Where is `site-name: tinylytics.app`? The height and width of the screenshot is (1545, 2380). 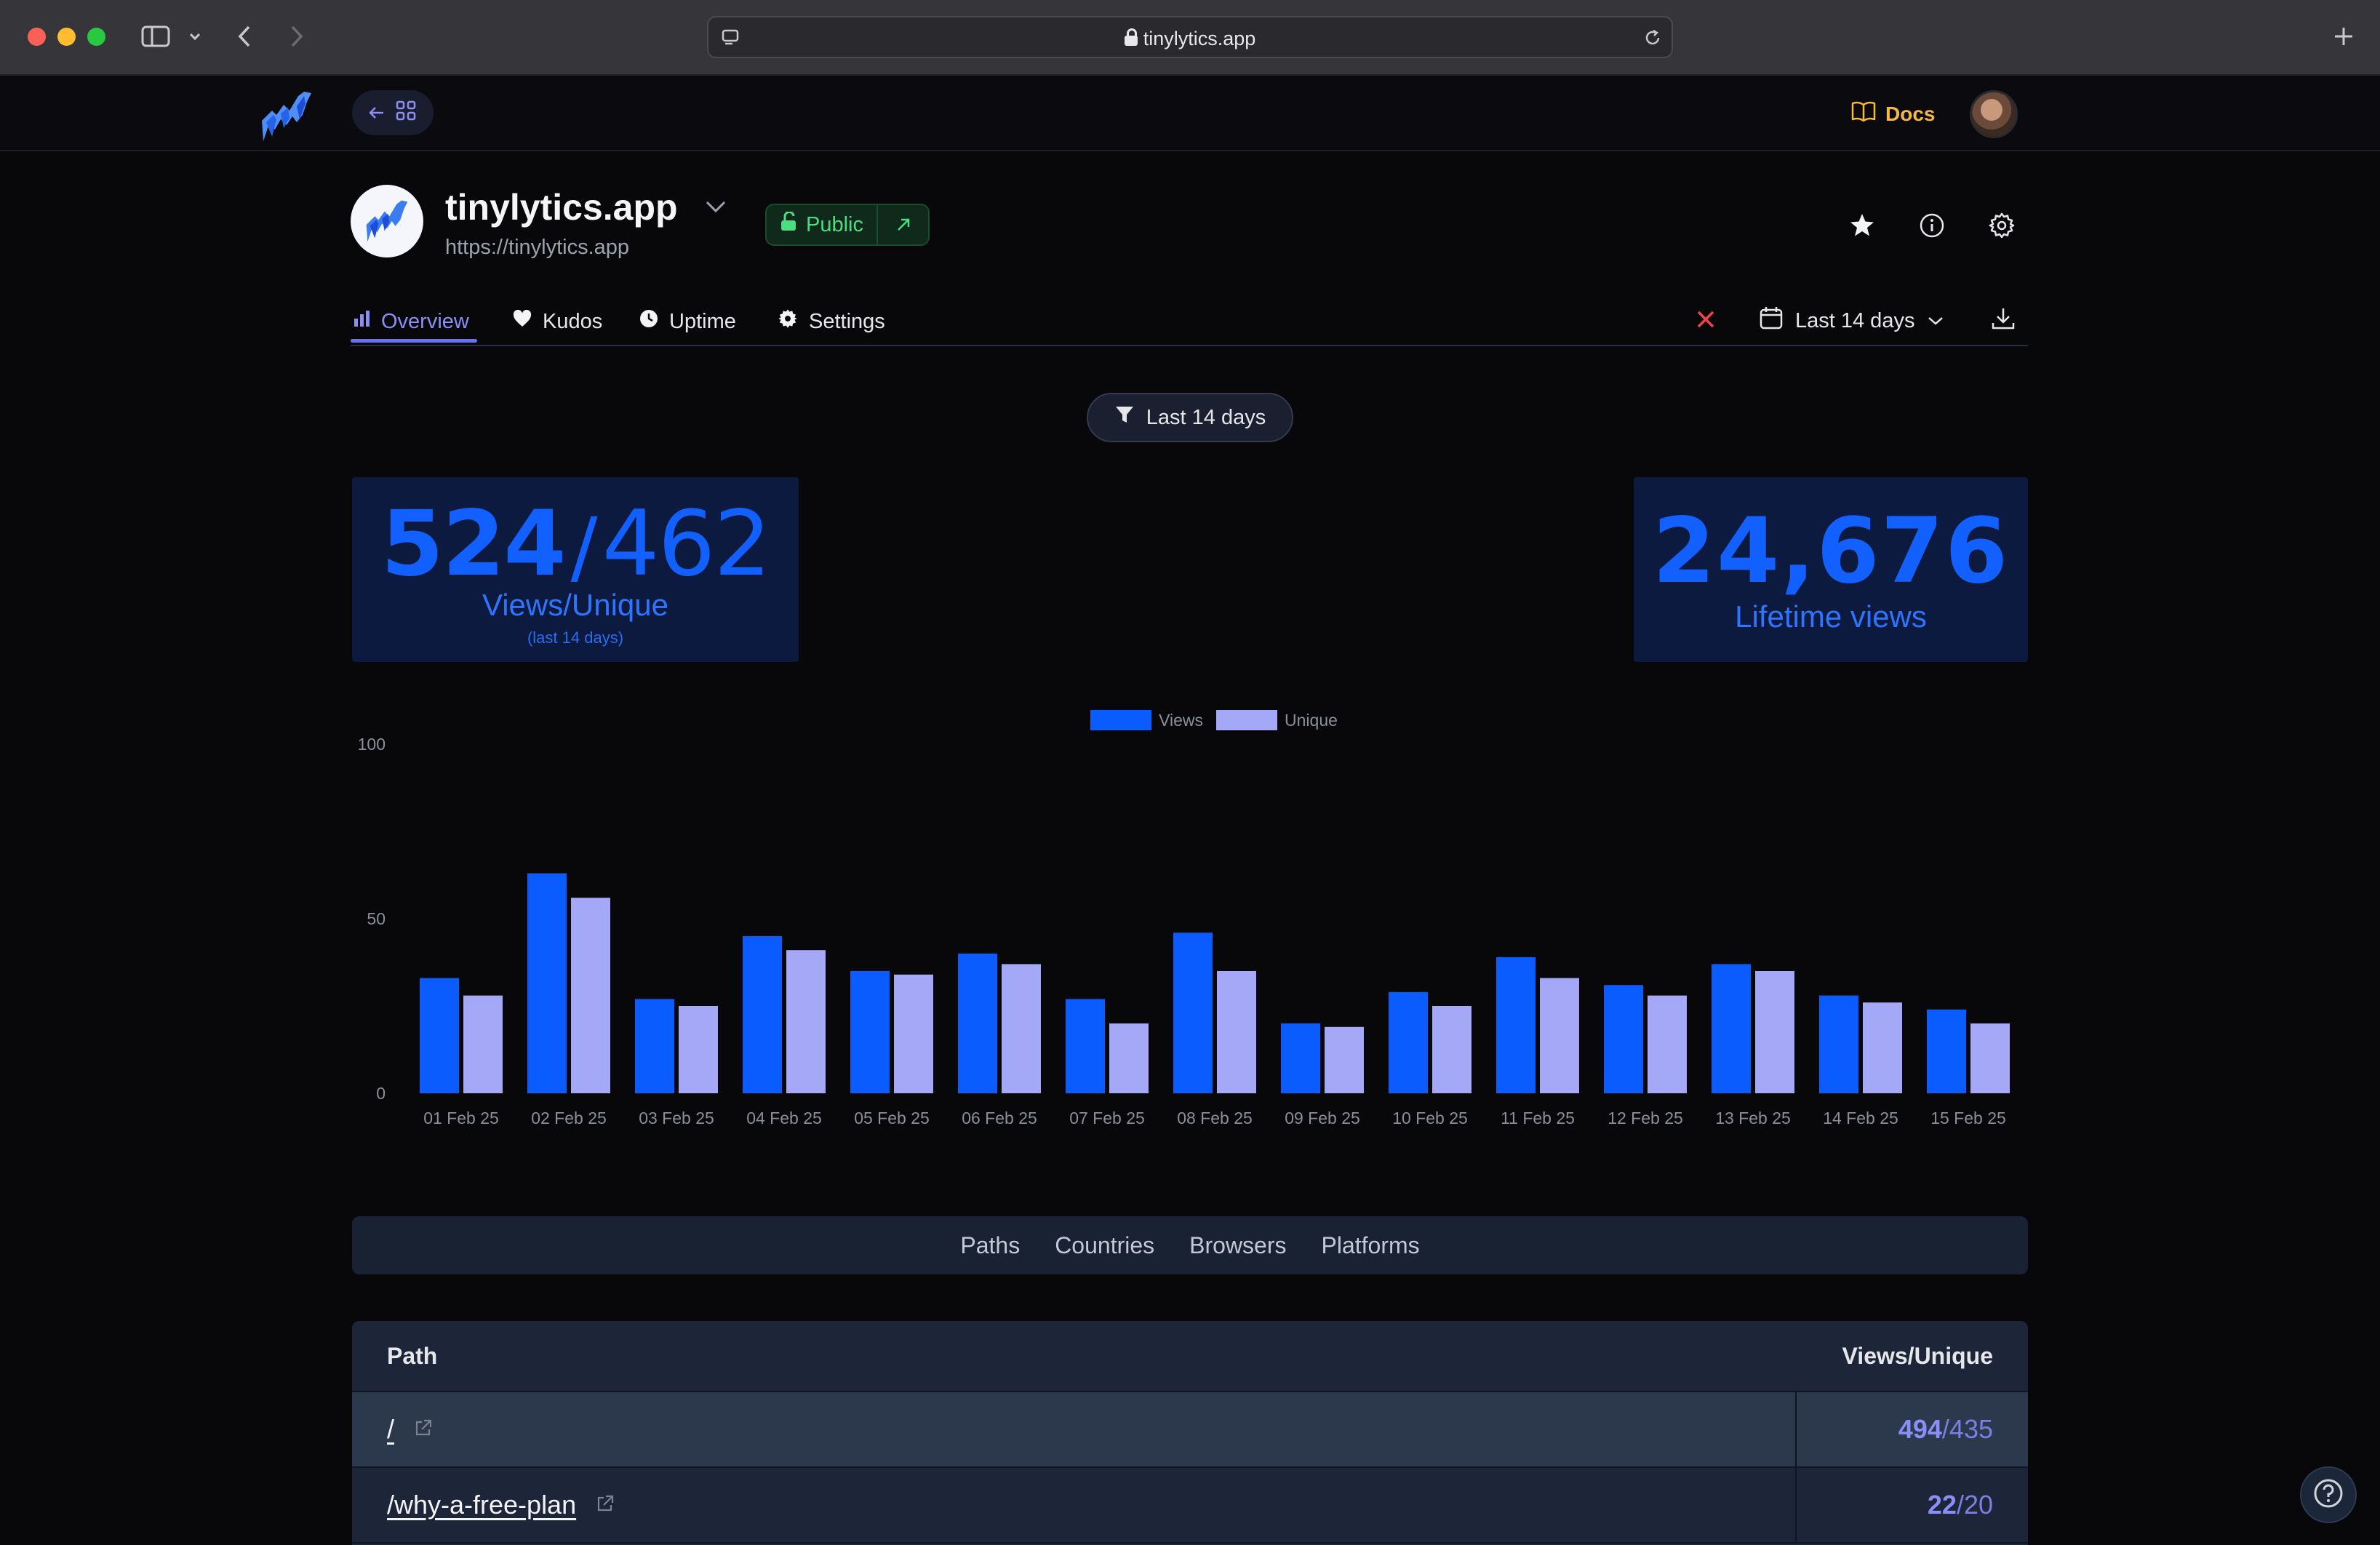 site-name: tinylytics.app is located at coordinates (561, 207).